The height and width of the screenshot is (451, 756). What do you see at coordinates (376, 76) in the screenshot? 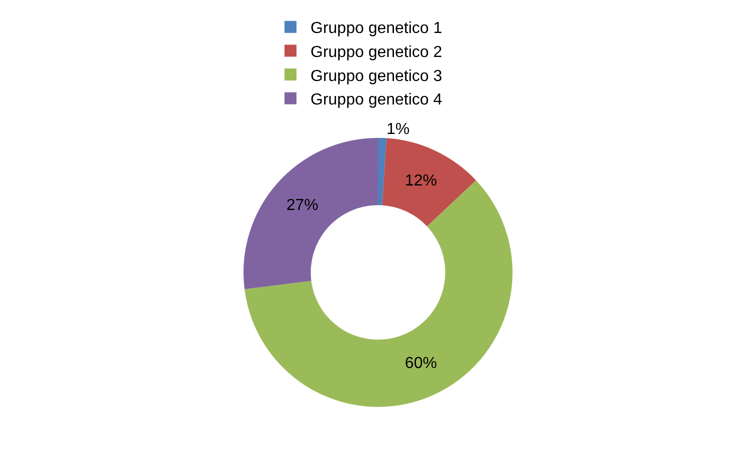
I see `legend-label: Gruppo genetico 3` at bounding box center [376, 76].